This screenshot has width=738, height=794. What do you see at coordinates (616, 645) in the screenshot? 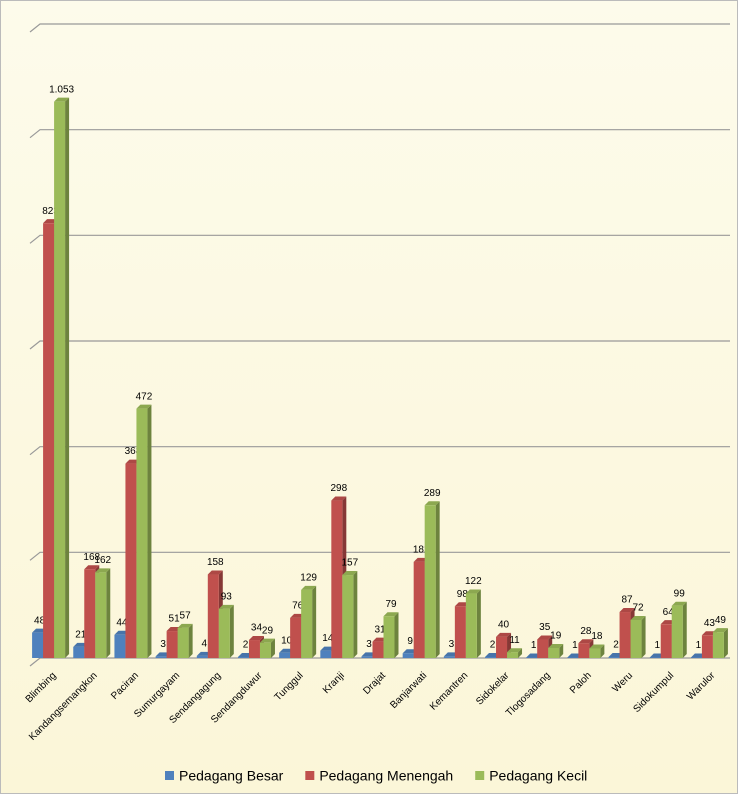
I see `data-label: 2` at bounding box center [616, 645].